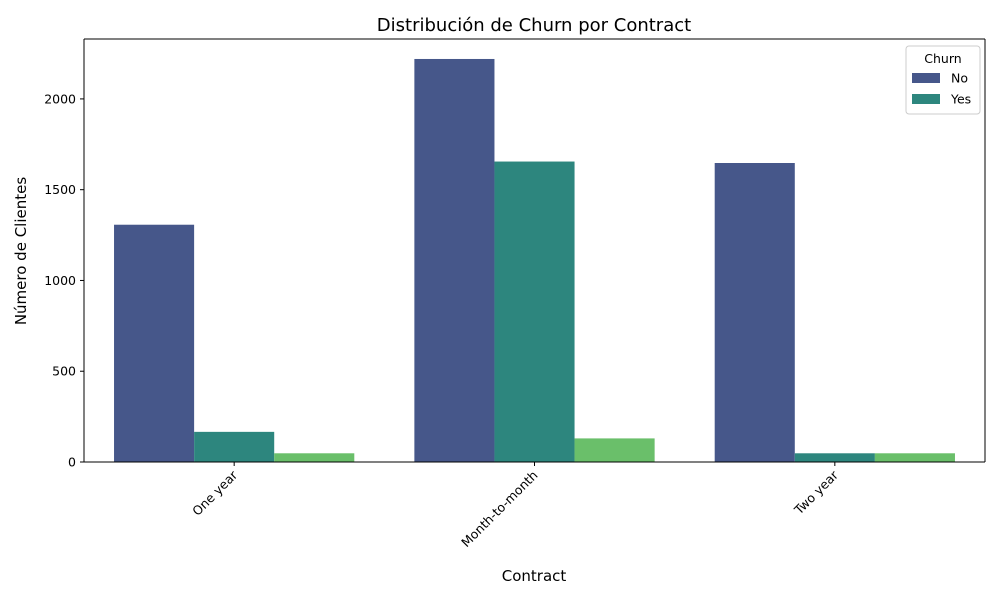 The image size is (1000, 600). Describe the element at coordinates (21, 251) in the screenshot. I see `y-axis-label: Número de Clientes` at that location.